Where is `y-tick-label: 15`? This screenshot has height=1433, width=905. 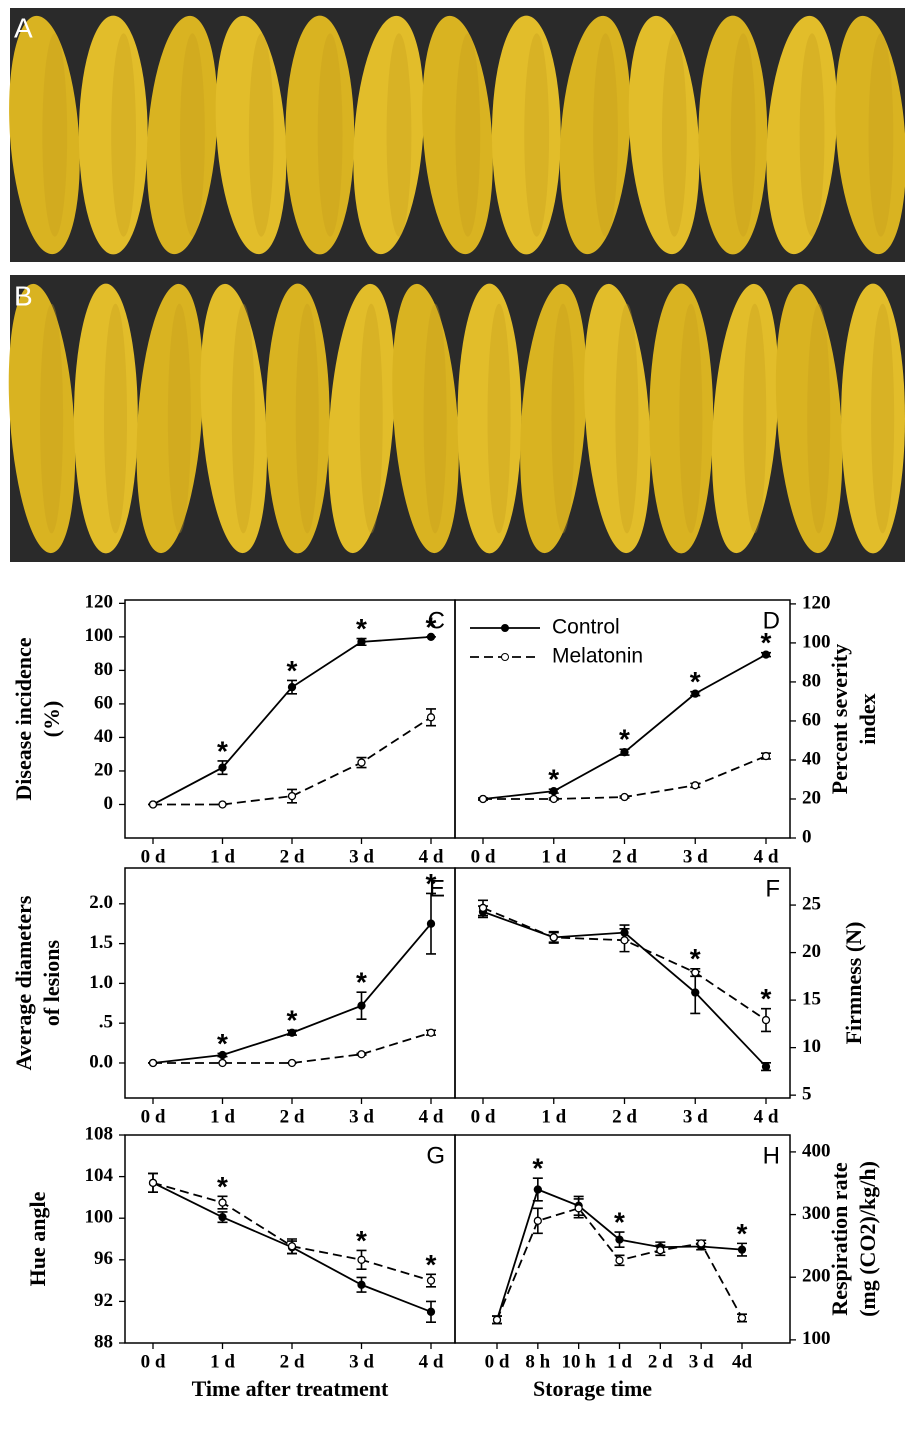 y-tick-label: 15 is located at coordinates (811, 998).